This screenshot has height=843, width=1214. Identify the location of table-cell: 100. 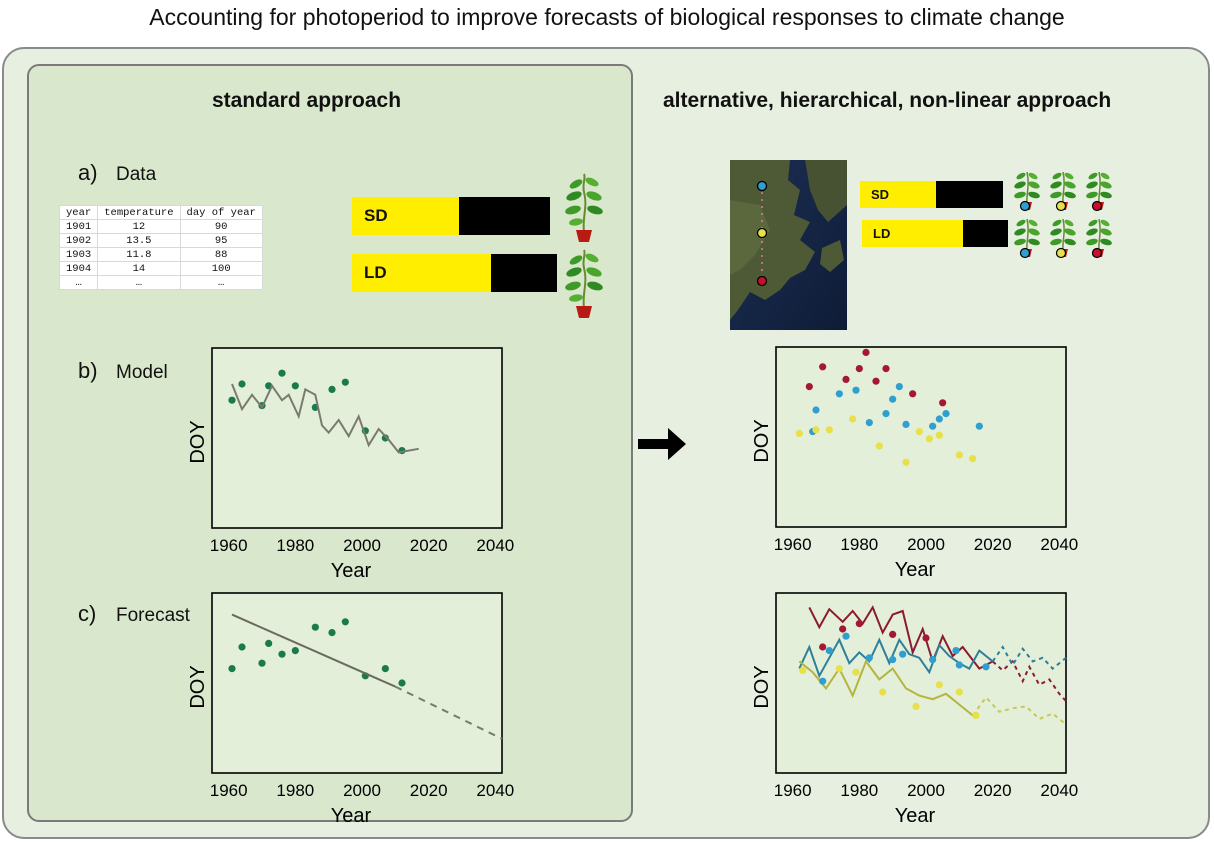
(221, 268).